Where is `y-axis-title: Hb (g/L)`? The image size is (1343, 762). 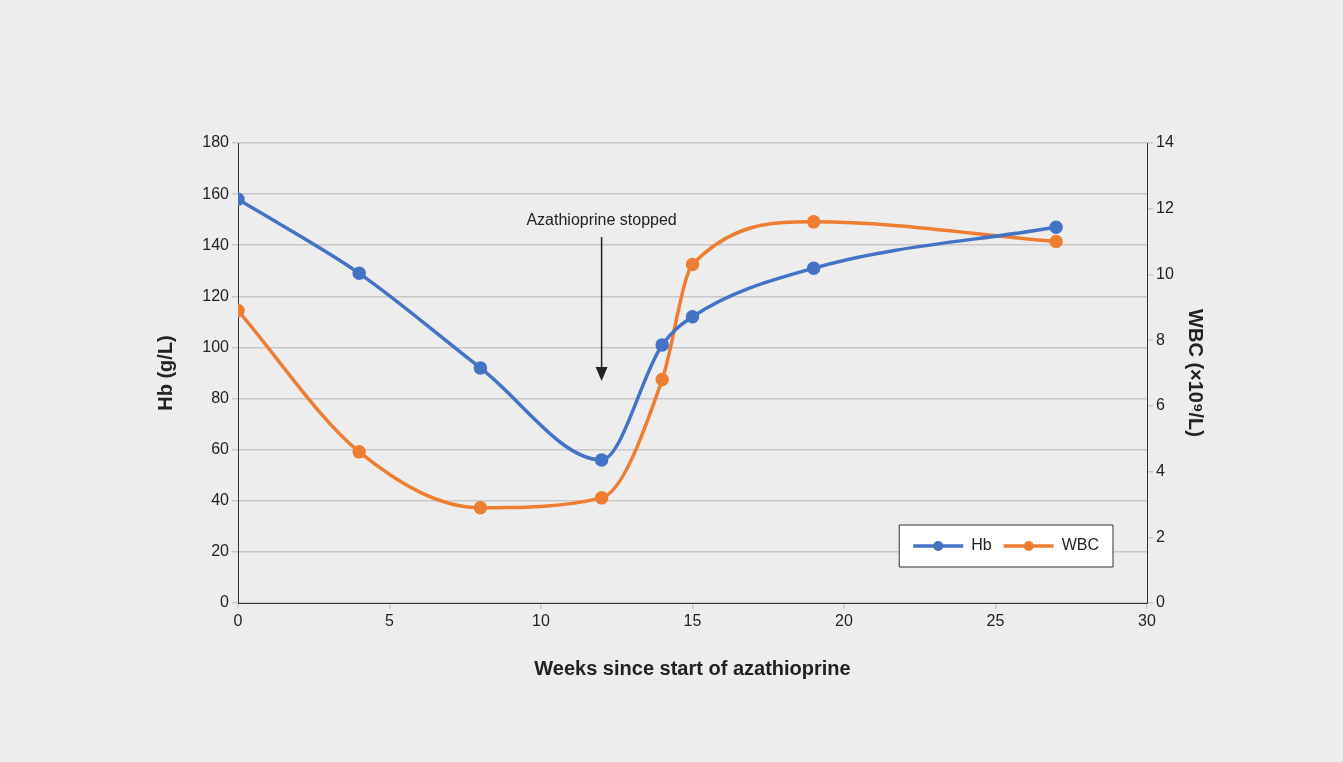
y-axis-title: Hb (g/L) is located at coordinates (164, 373).